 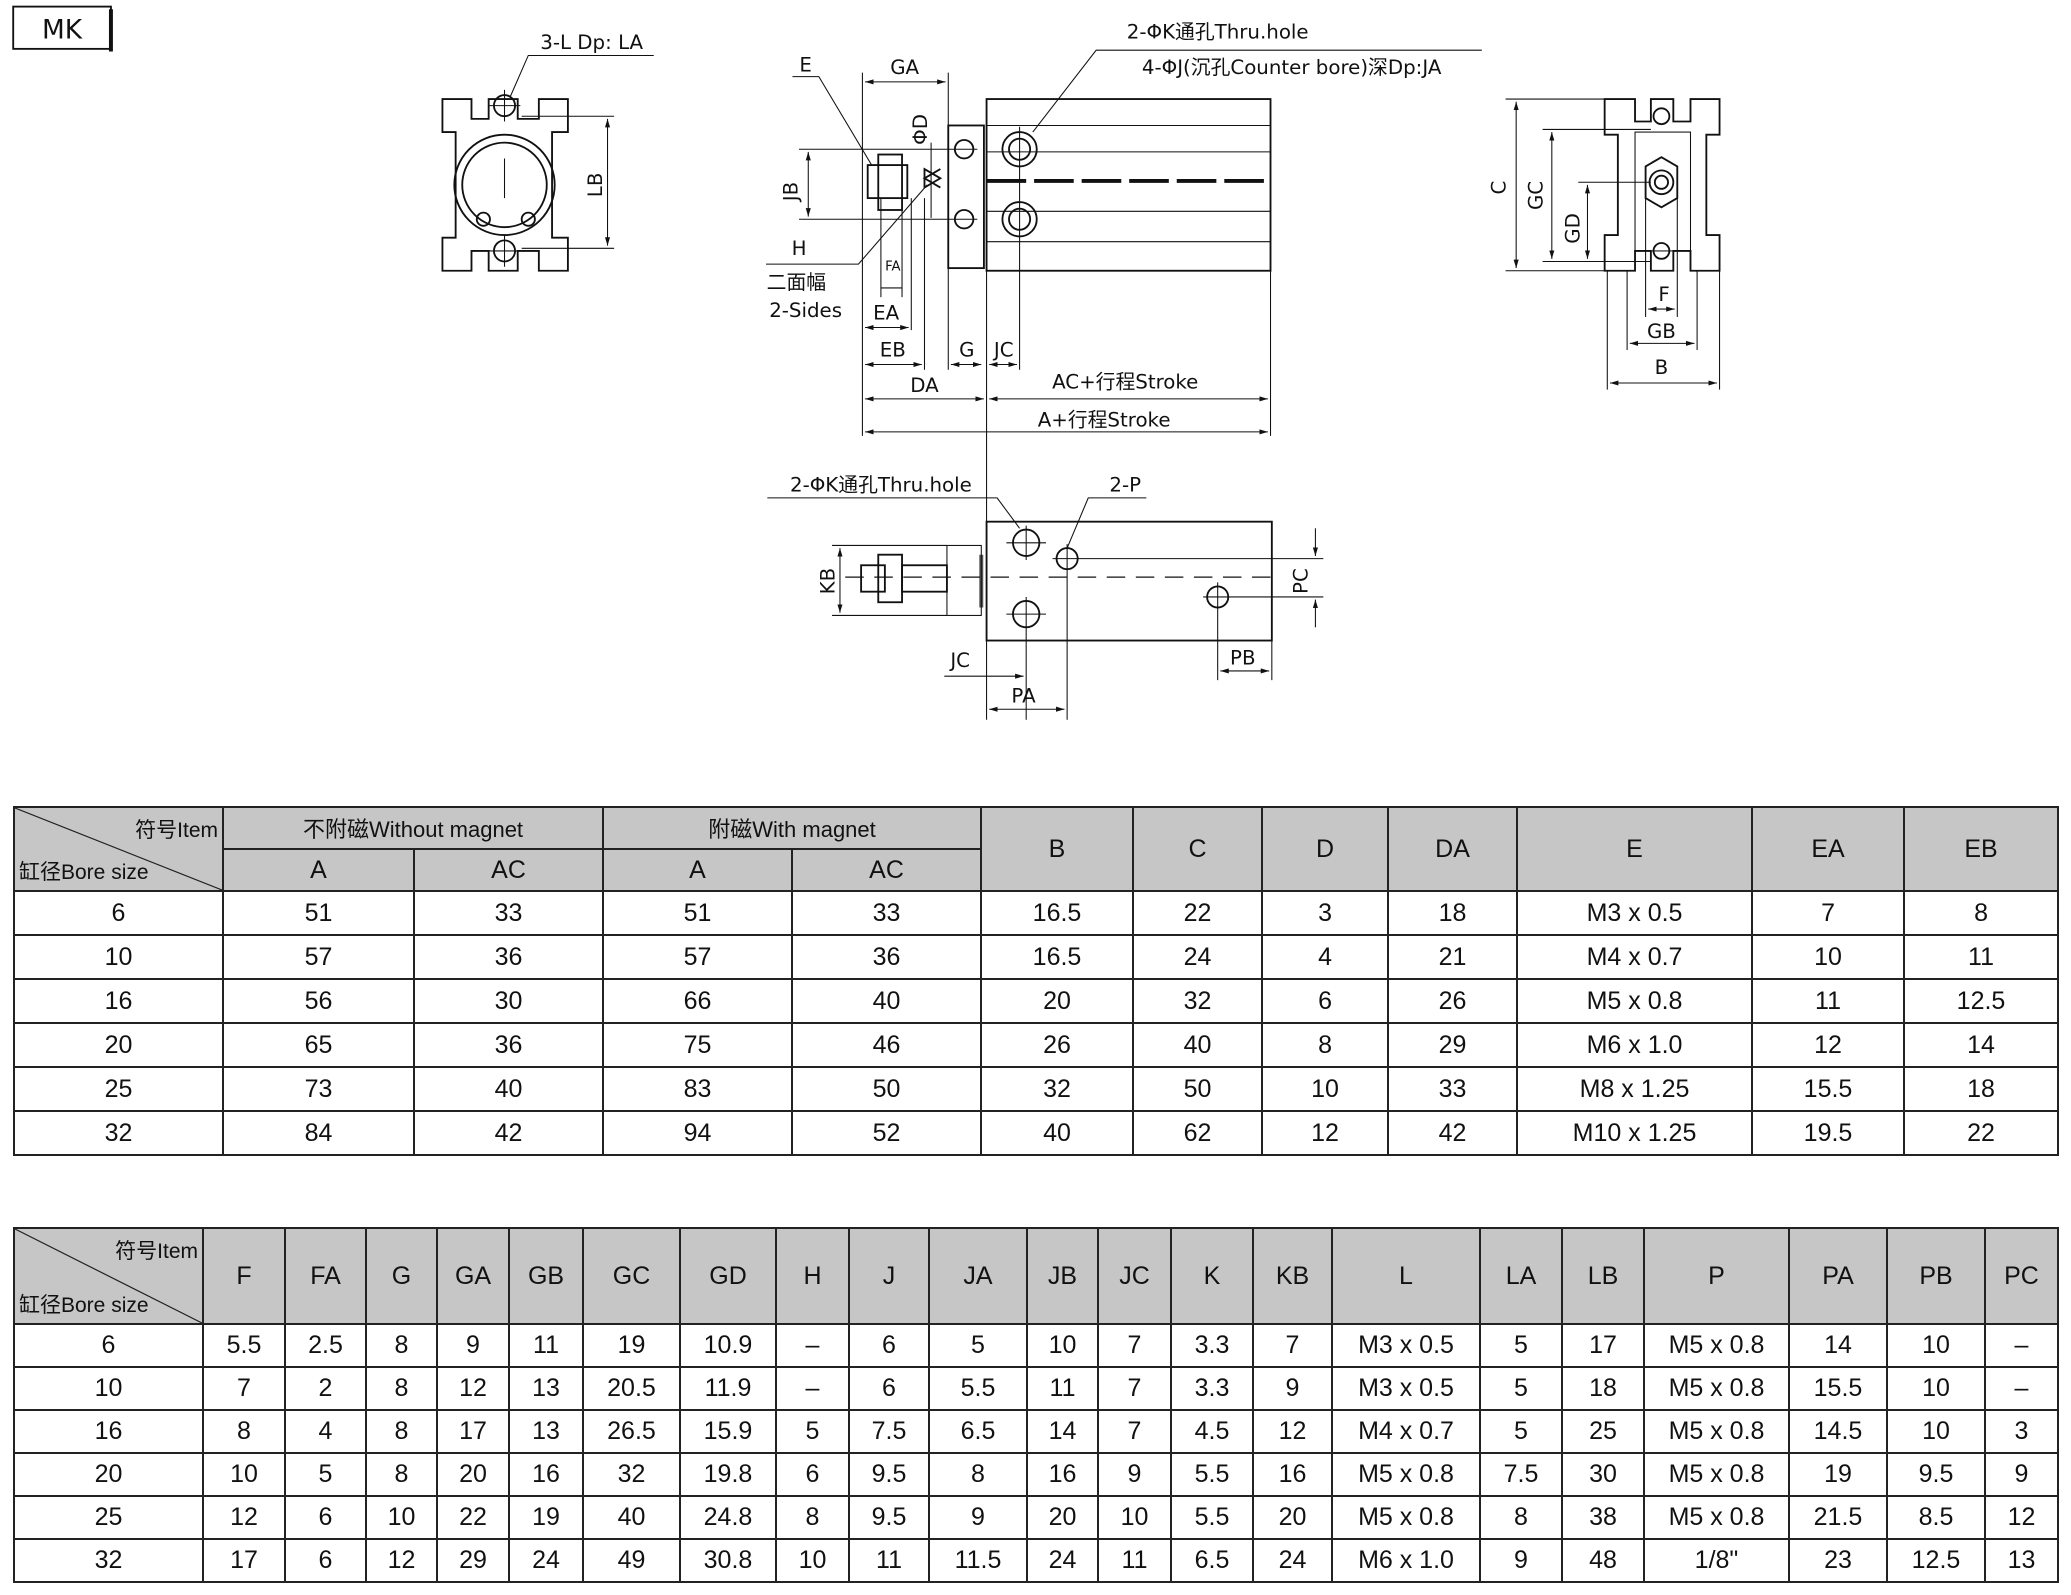 What do you see at coordinates (881, 484) in the screenshot?
I see `bottom-thru-hole-label: 2-ΦK通孔Thru.hole` at bounding box center [881, 484].